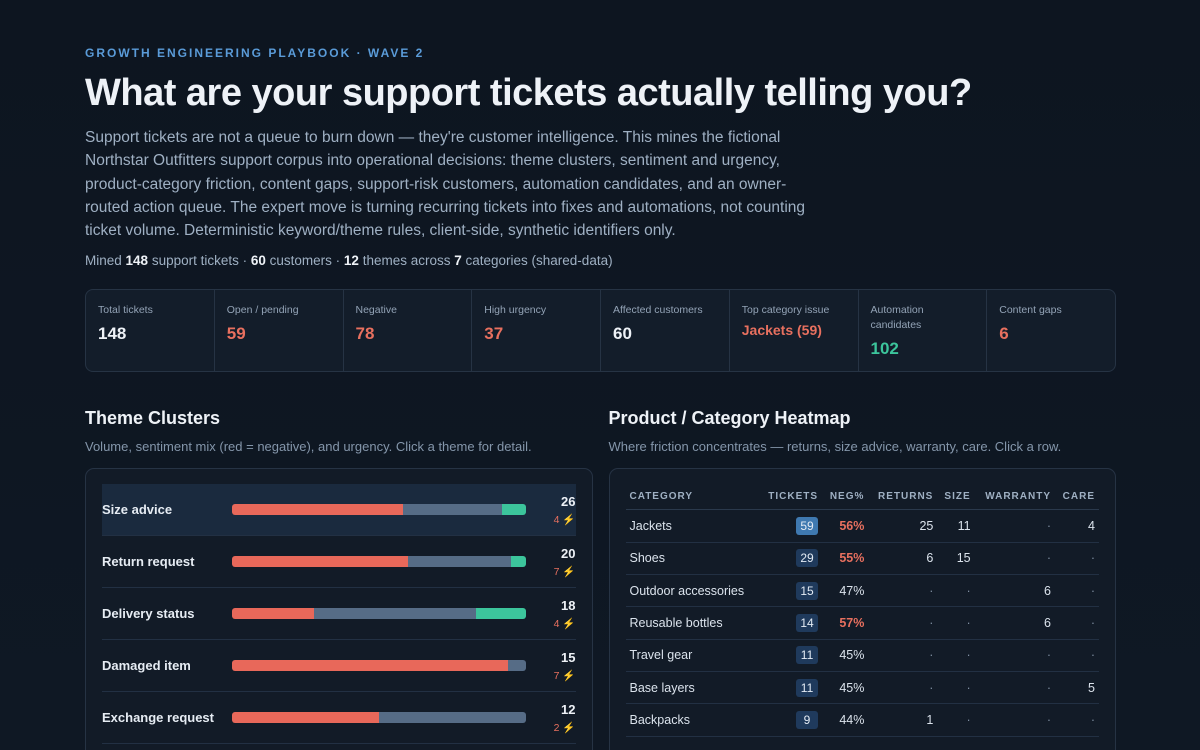  Describe the element at coordinates (845, 720) in the screenshot. I see `neg-pct-cell: 44%` at that location.